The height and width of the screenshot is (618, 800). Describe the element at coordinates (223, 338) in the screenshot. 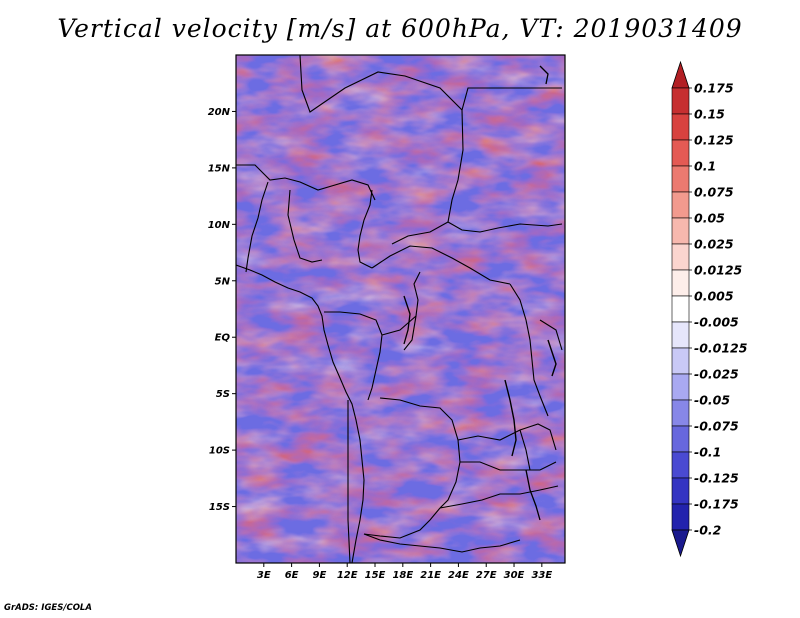

I see `lat-tick-label: EQ` at that location.